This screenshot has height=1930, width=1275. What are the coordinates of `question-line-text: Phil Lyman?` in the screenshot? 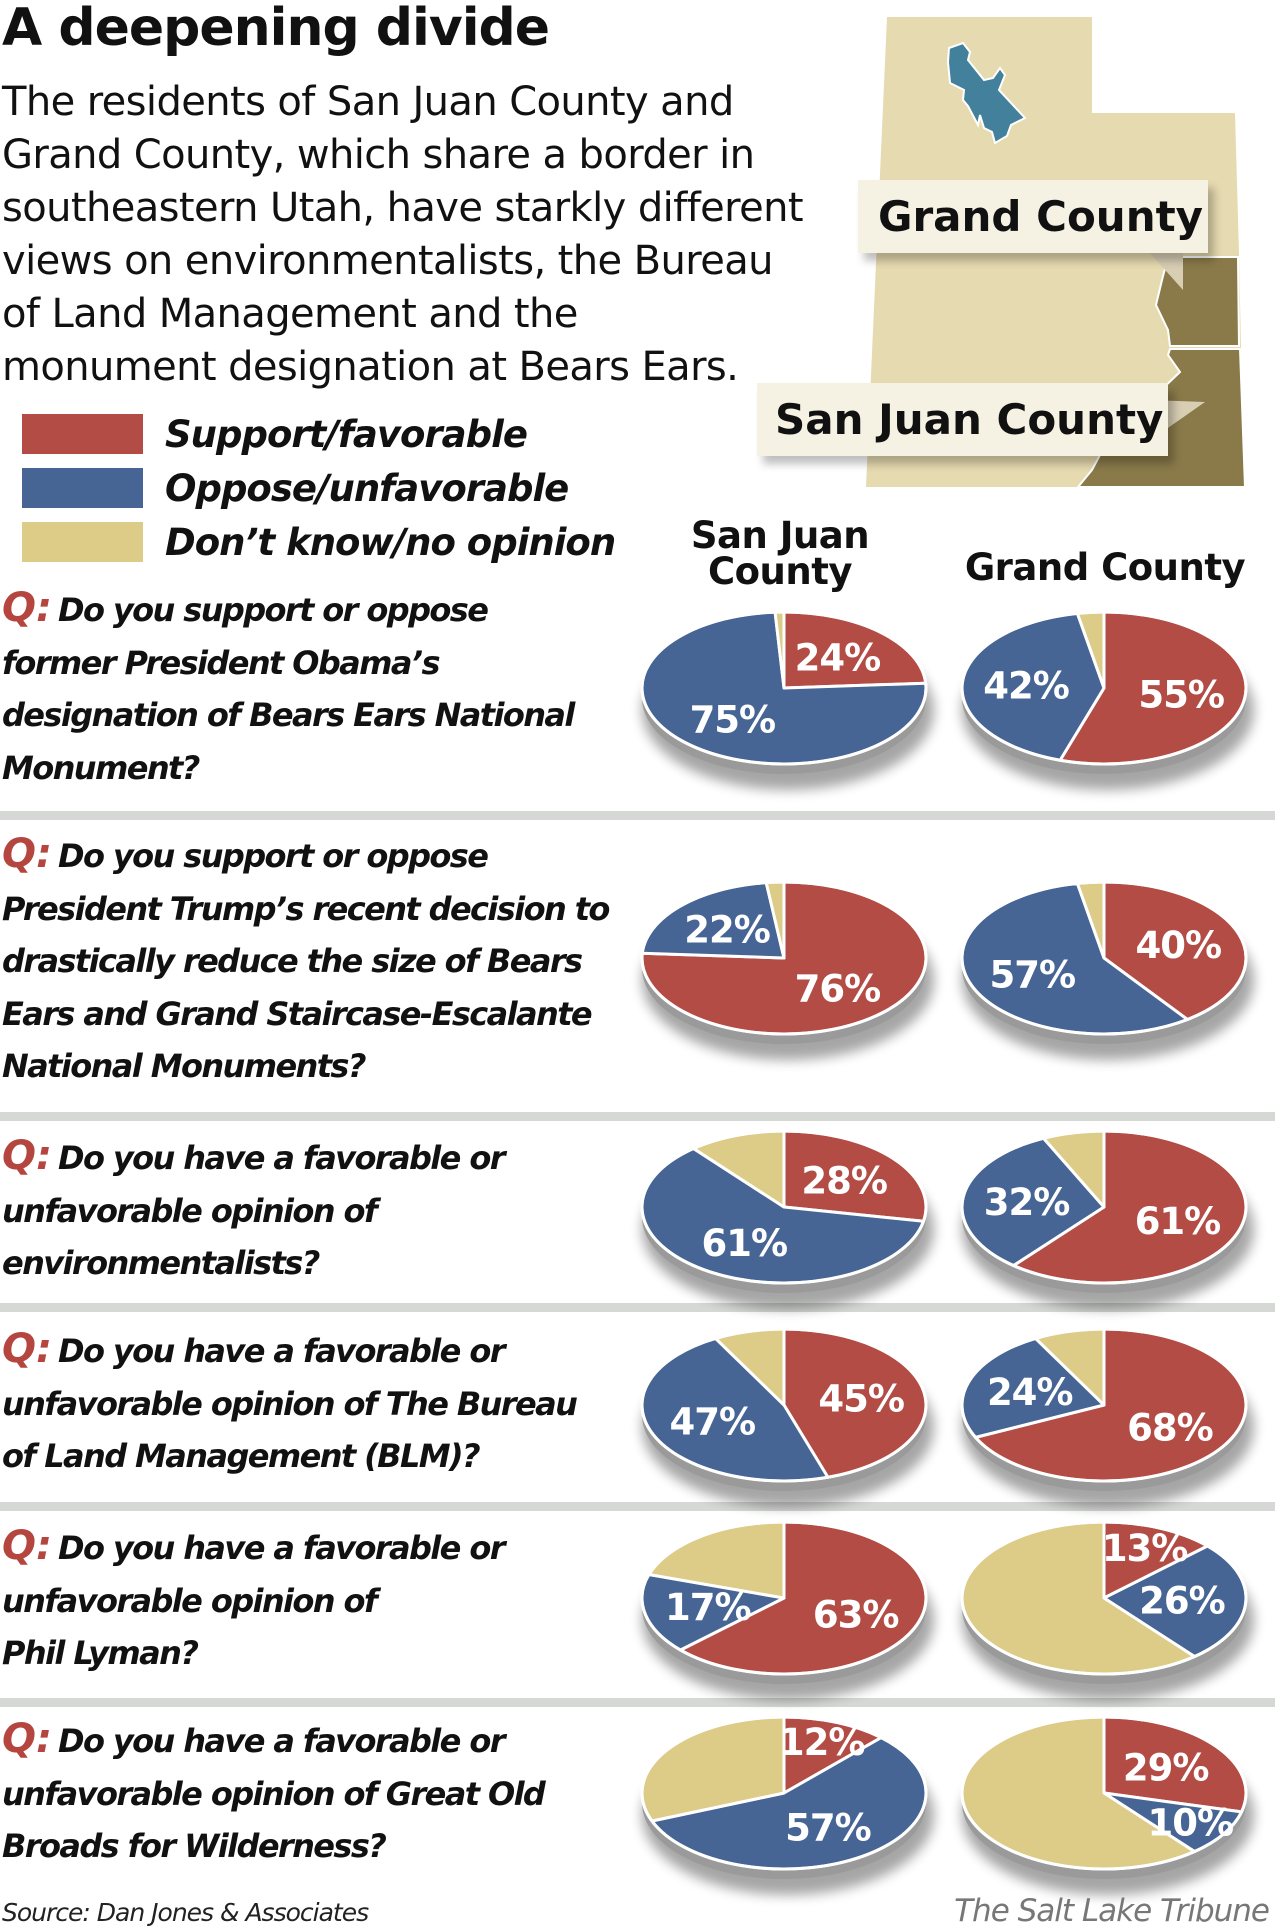 It's located at (100, 1653).